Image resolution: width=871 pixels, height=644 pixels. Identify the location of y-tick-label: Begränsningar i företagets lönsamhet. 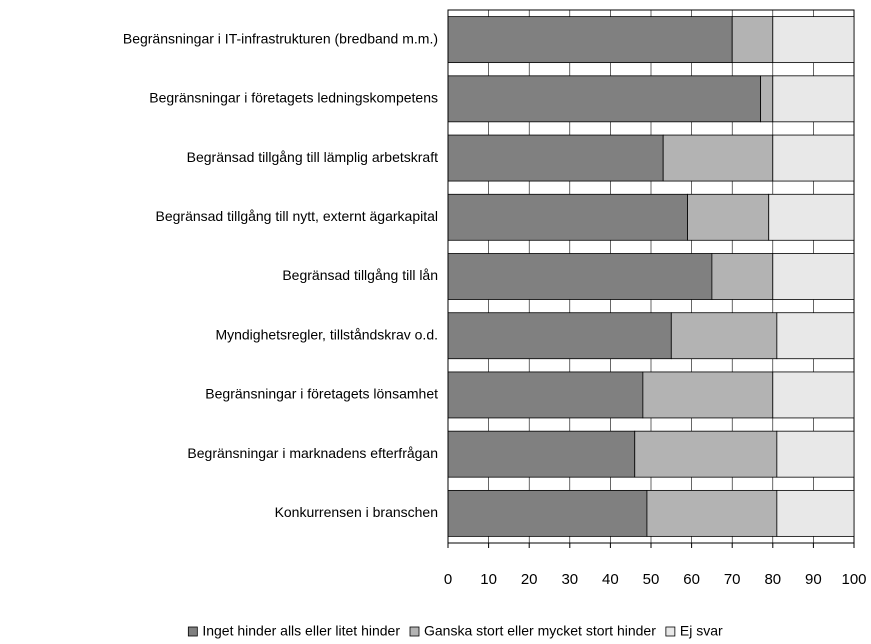
(321, 394).